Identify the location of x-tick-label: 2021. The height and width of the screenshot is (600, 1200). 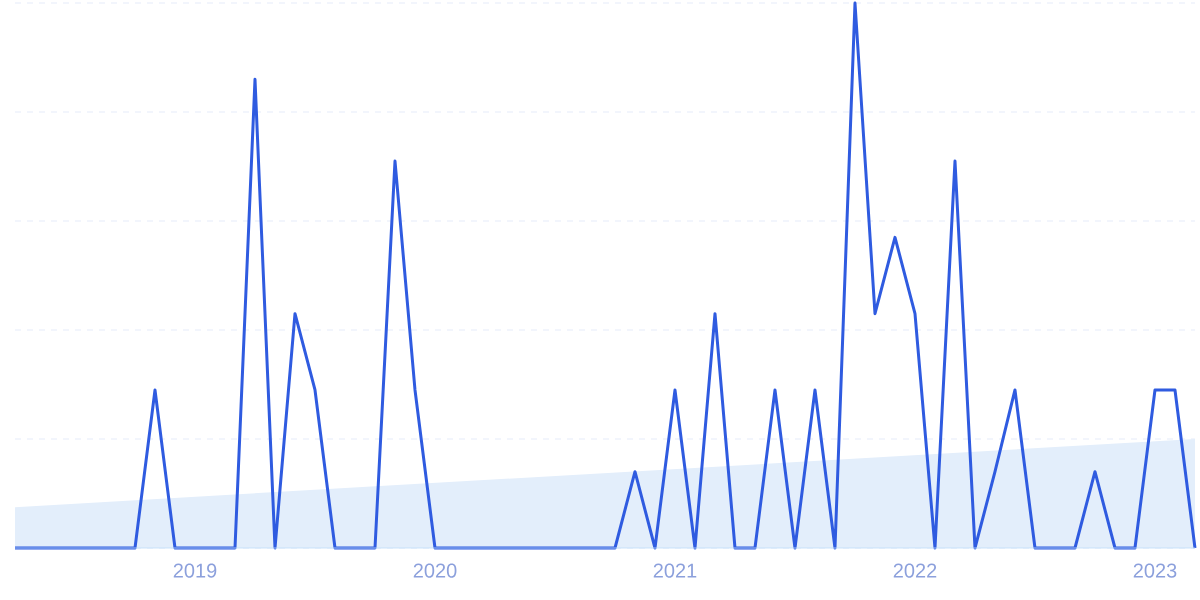
(675, 570).